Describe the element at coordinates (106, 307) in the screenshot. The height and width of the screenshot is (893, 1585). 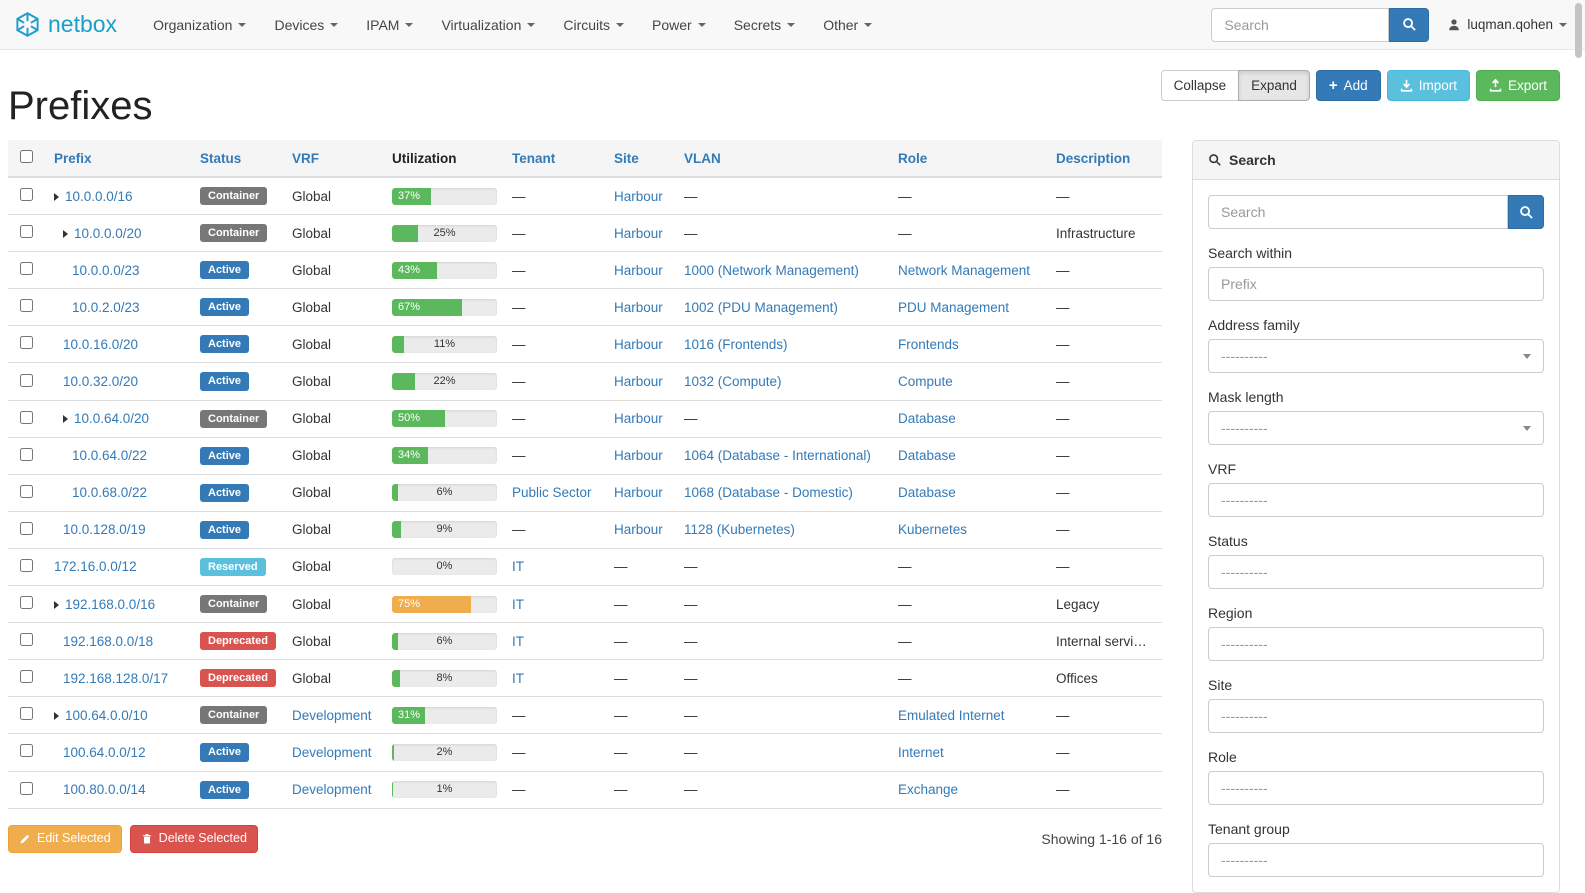
I see `prefix-link: 10.0.2.0/23` at that location.